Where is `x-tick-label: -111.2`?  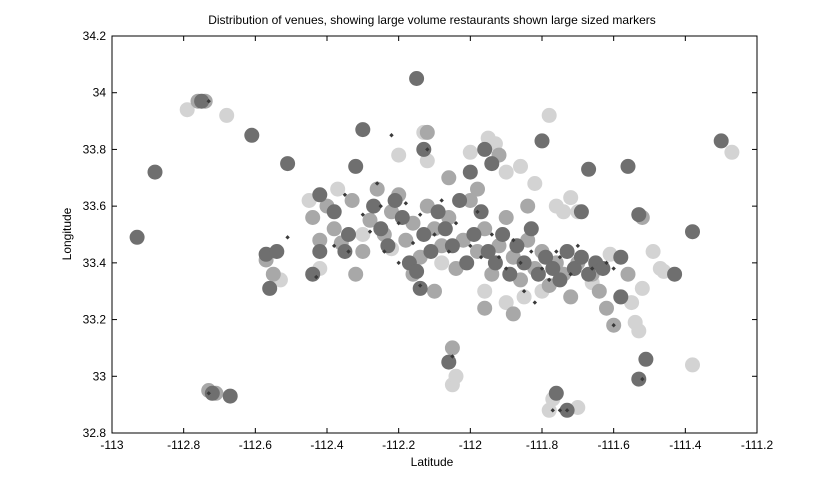
x-tick-label: -111.2 is located at coordinates (757, 445).